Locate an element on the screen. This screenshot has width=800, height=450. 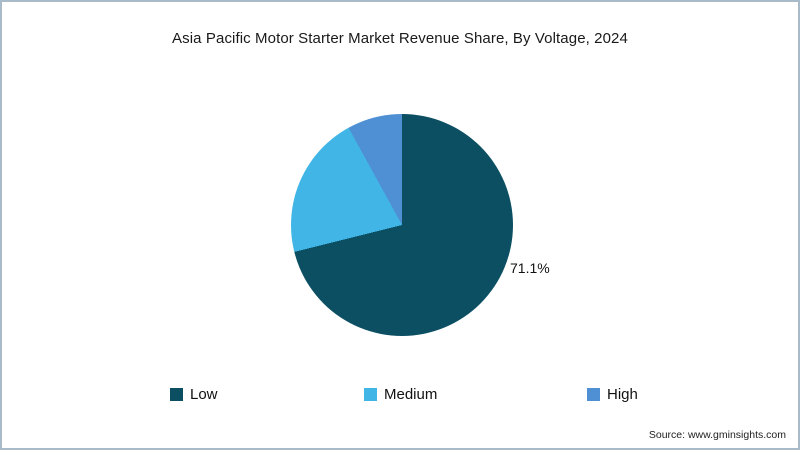
legend-item-low: Low is located at coordinates (194, 394).